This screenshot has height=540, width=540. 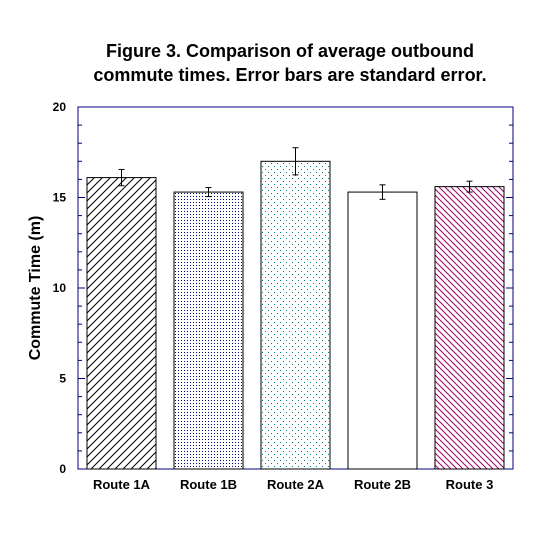 I want to click on y-tick-label: 0, so click(x=62, y=469).